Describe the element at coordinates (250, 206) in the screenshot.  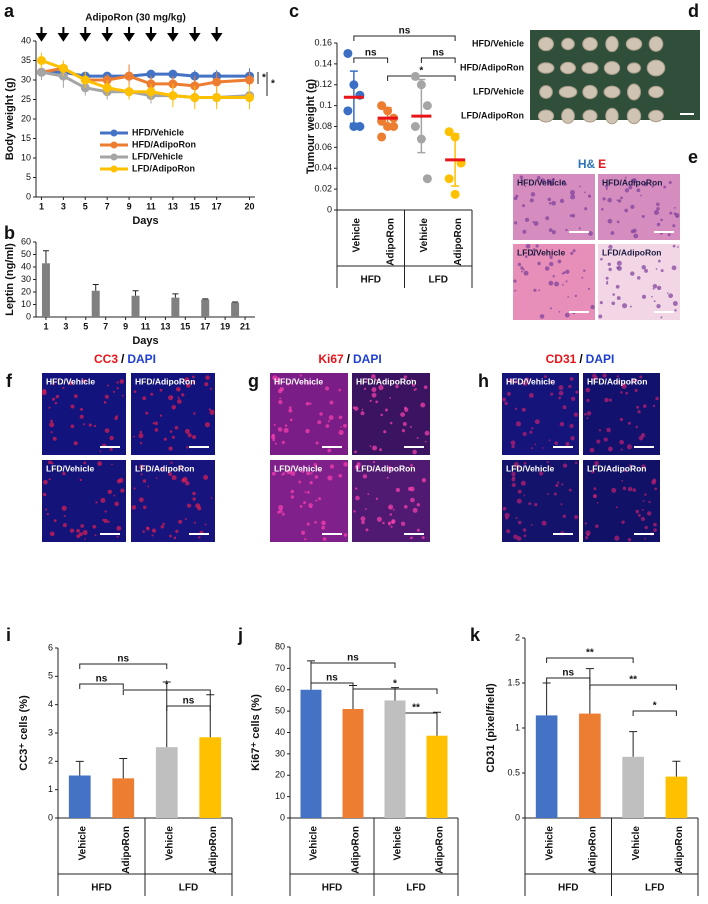
I see `x-tick-label: 20` at that location.